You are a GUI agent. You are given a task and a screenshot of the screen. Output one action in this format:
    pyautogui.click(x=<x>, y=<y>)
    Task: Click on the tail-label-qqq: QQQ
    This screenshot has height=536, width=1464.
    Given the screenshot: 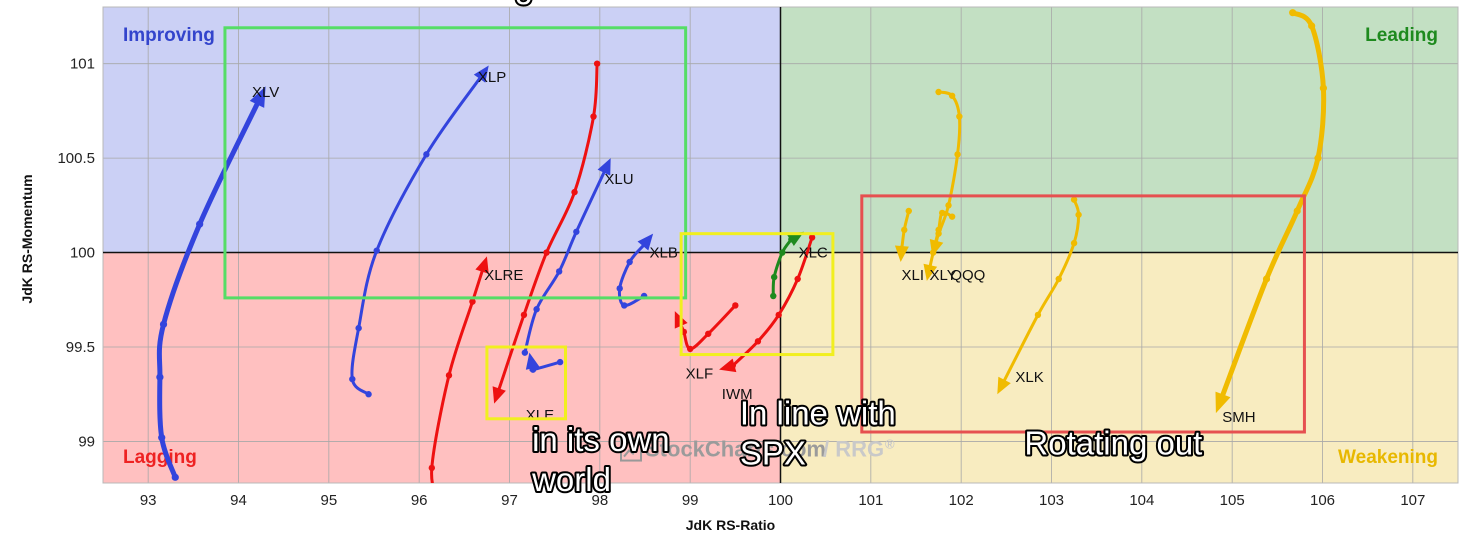 What is the action you would take?
    pyautogui.click(x=967, y=275)
    